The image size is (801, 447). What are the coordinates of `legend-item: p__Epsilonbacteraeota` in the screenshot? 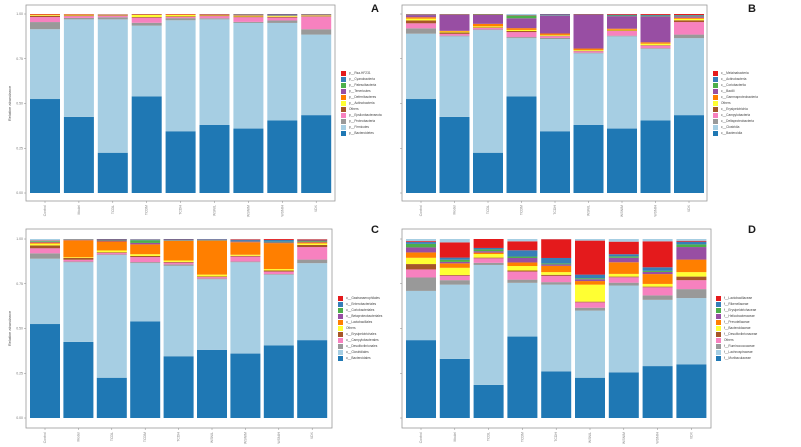 It's located at (361, 115).